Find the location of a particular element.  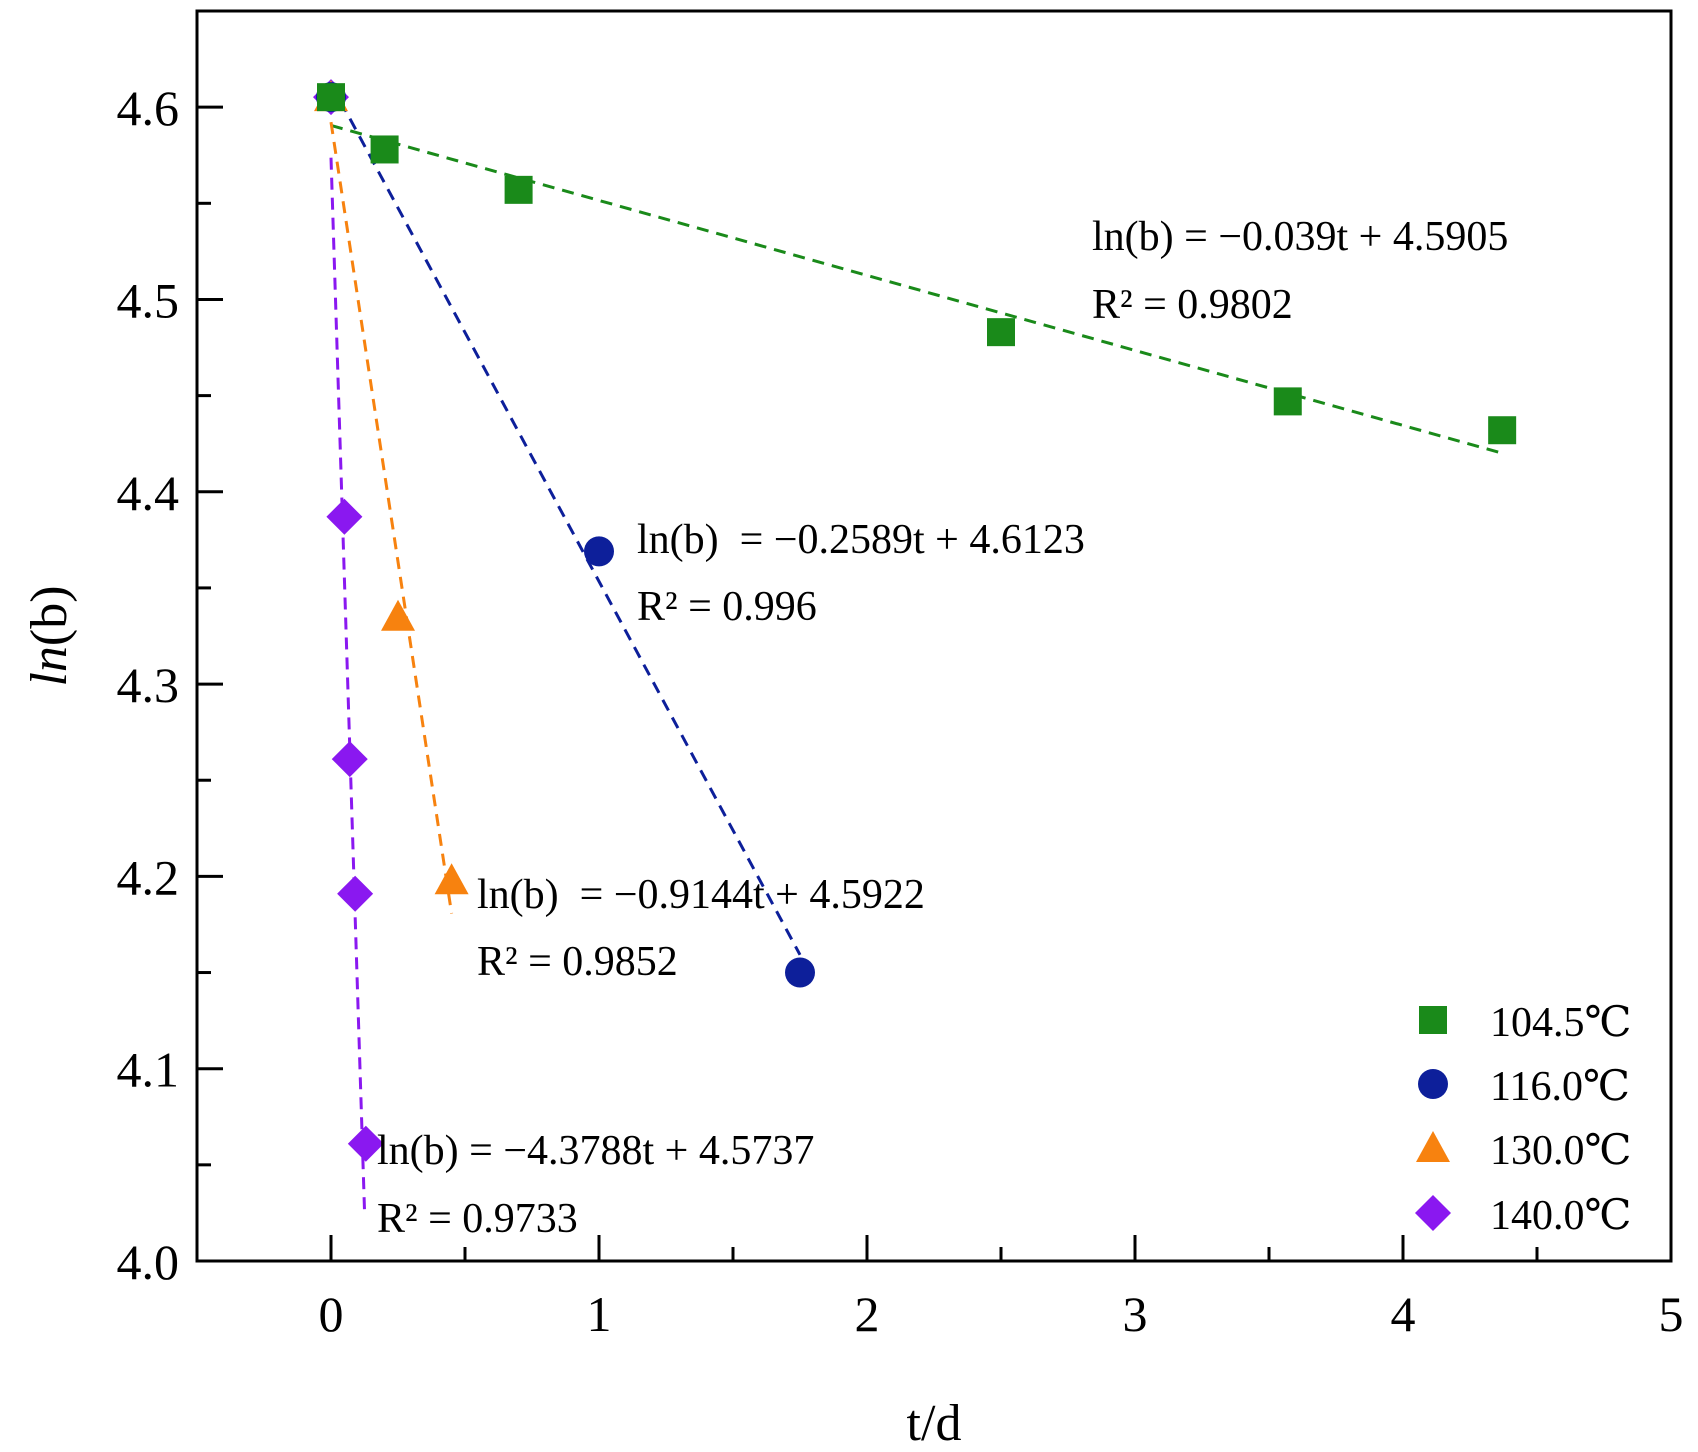

y-tick-label-4-2: 4.2 is located at coordinates (148, 877).